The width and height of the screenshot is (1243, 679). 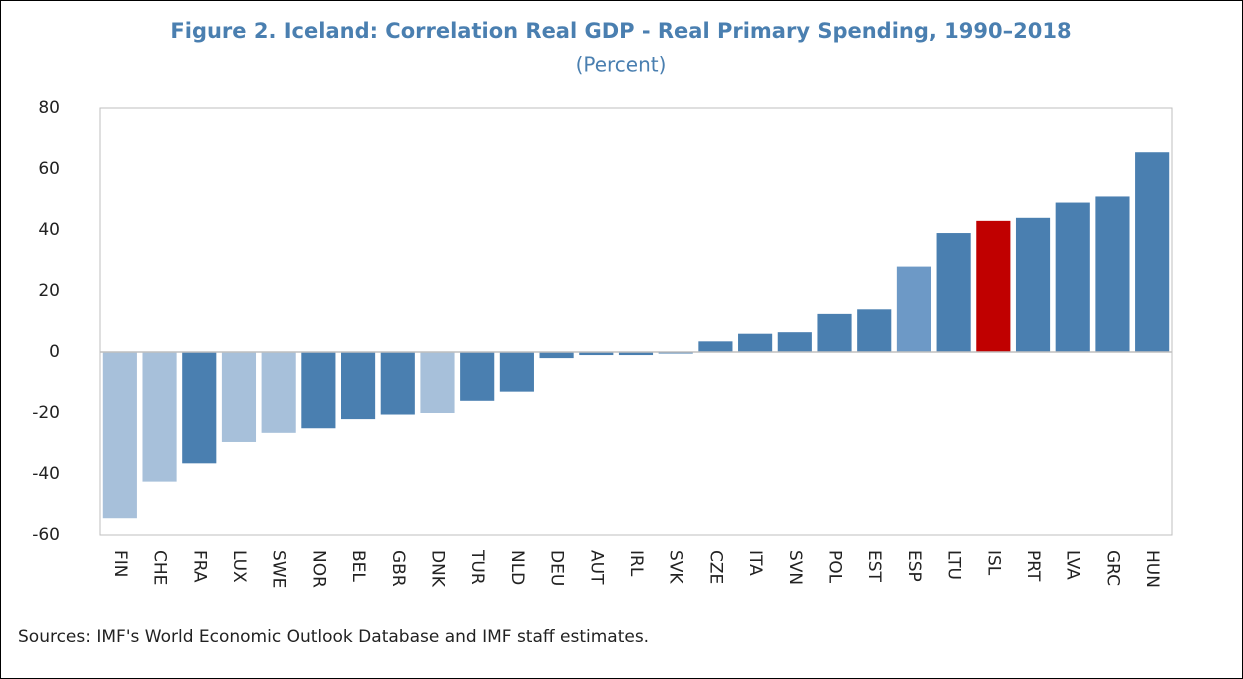 What do you see at coordinates (715, 567) in the screenshot?
I see `x-tick-label: CZE` at bounding box center [715, 567].